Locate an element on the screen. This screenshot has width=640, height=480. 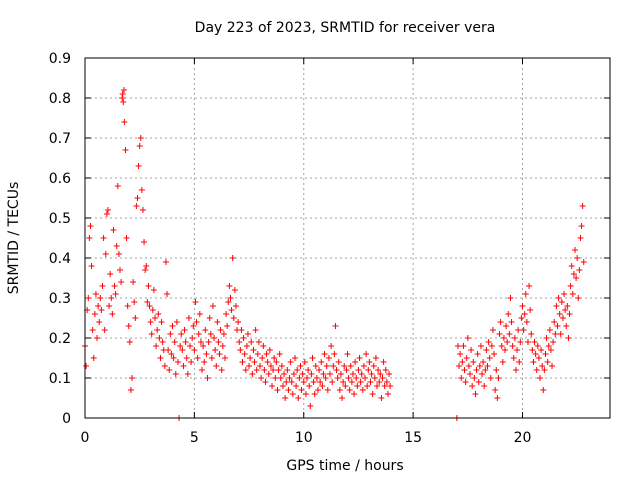
x-tick-label: 20 is located at coordinates (523, 438).